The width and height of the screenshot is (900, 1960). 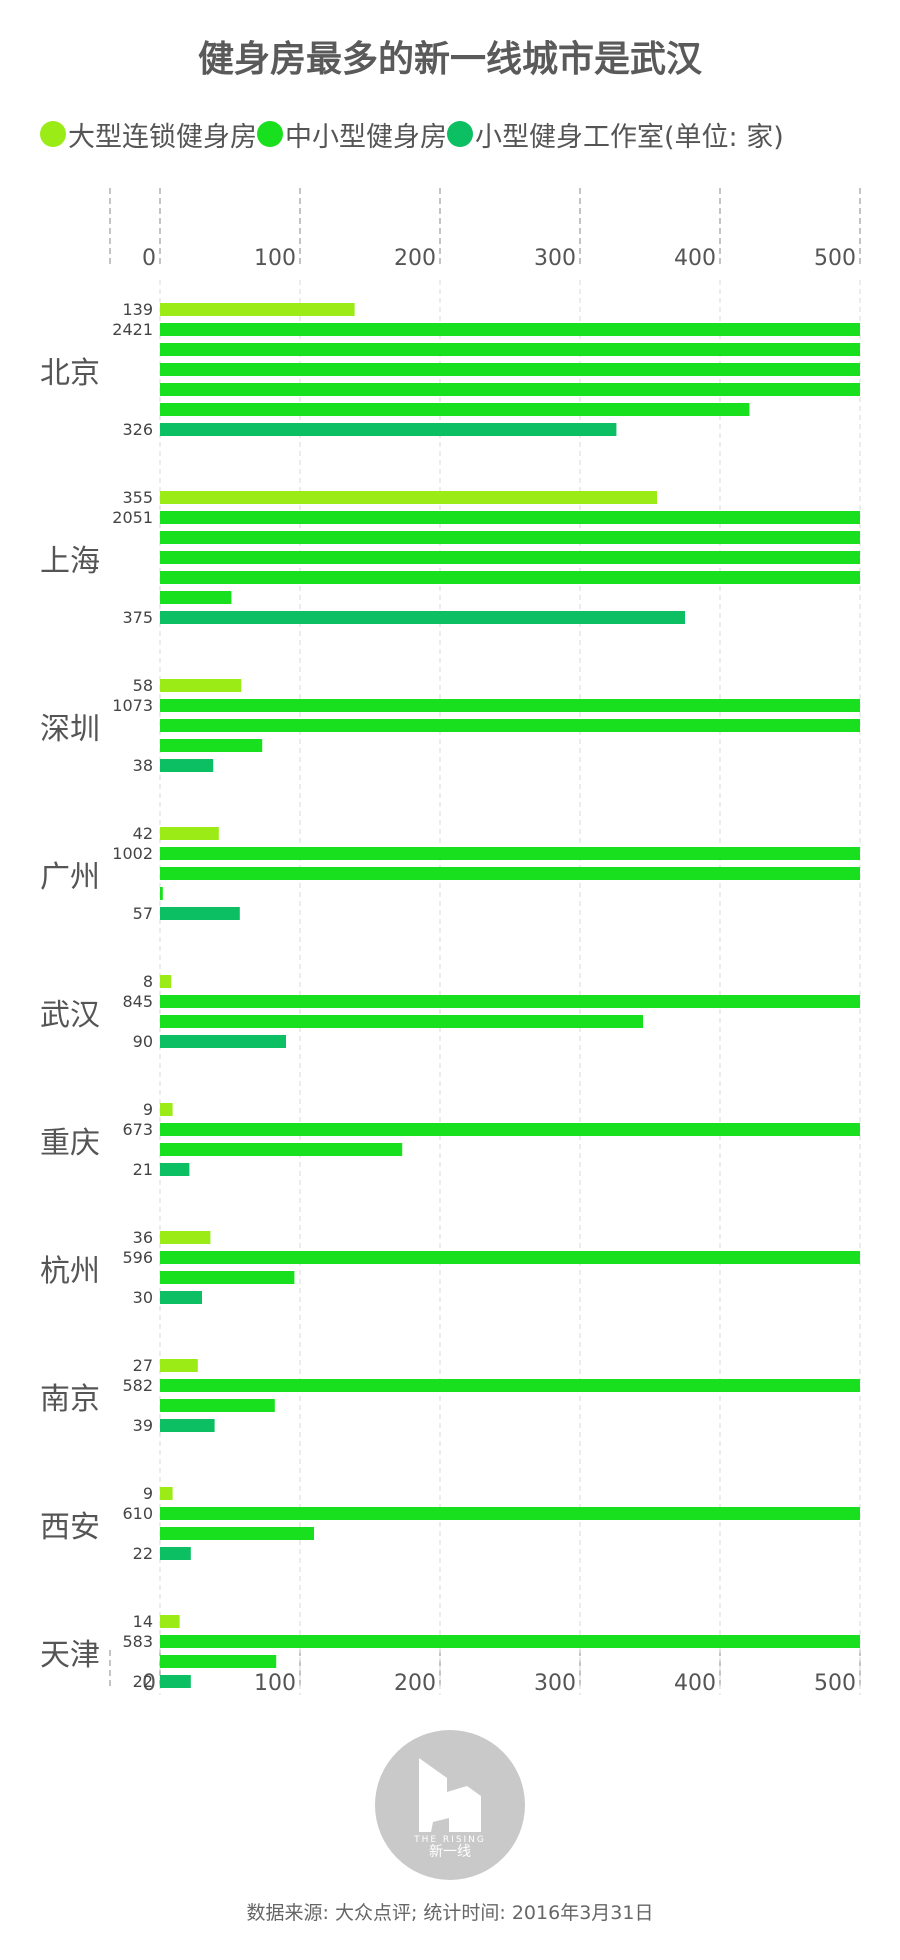 I want to click on data-label: 582, so click(x=137, y=1385).